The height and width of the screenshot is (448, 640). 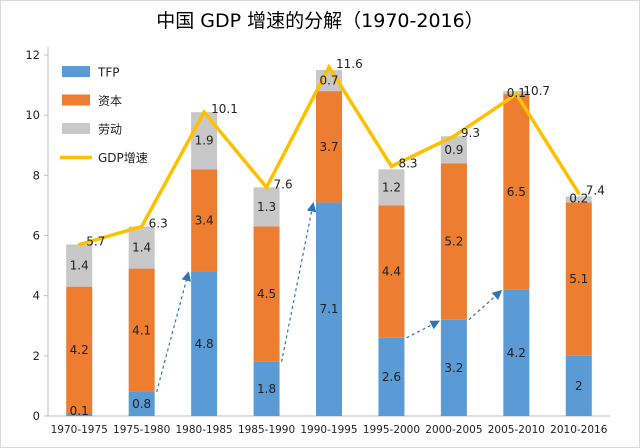 I want to click on y-tick-label: 2, so click(x=36, y=356).